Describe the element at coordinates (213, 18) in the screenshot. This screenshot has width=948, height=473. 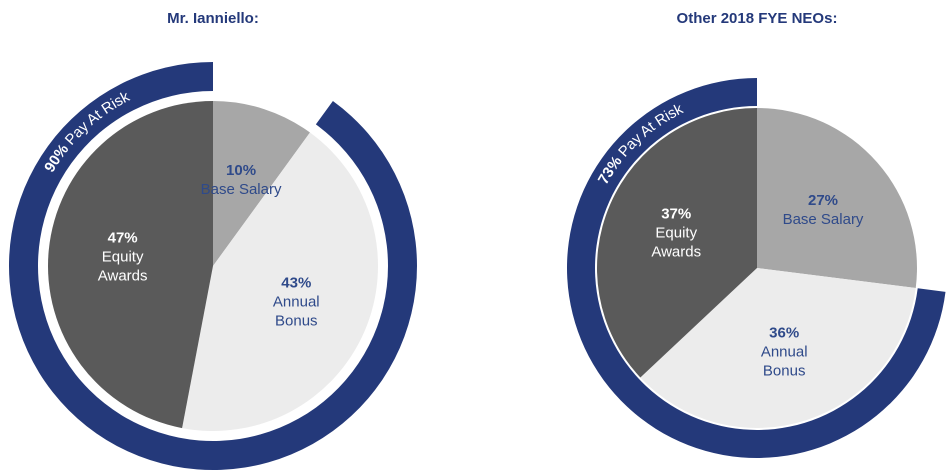
I see `chart-title: Mr. Ianniello:` at that location.